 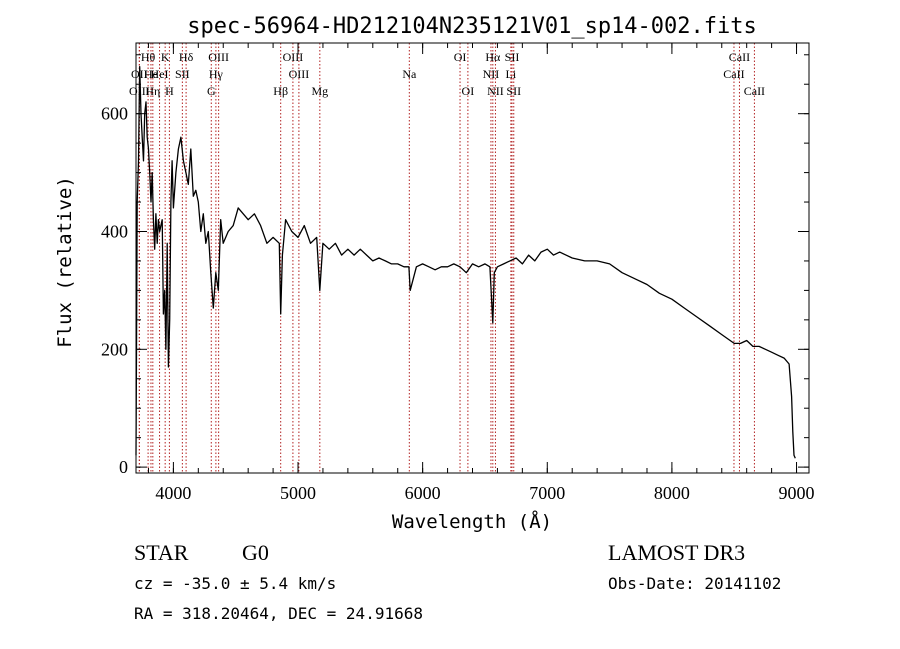 I want to click on object-subclass: G0, so click(x=255, y=552).